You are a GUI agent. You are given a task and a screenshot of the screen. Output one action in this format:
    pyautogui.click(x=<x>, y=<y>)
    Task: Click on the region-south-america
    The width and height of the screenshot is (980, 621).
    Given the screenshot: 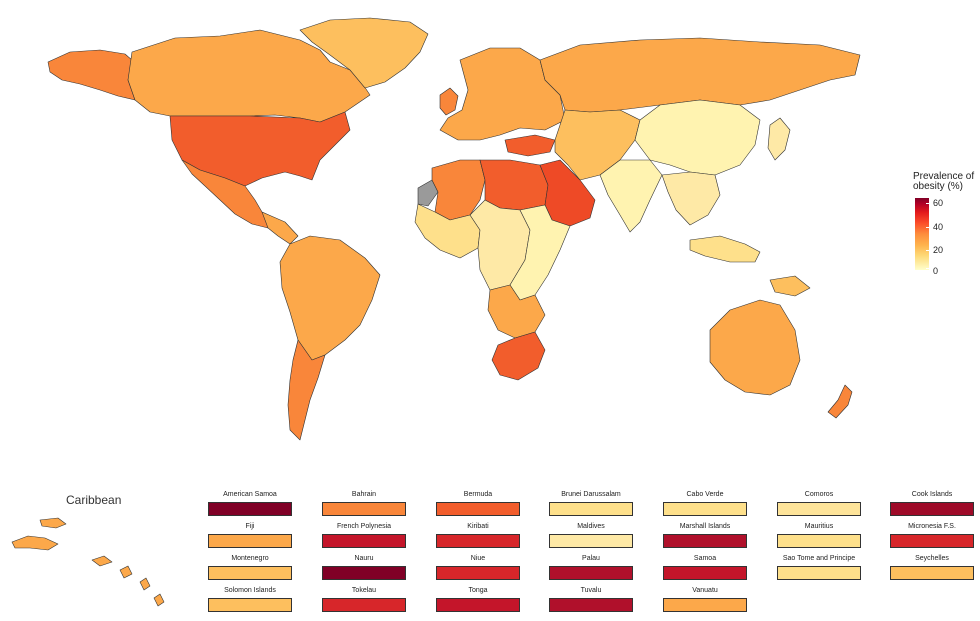 What is the action you would take?
    pyautogui.click(x=330, y=298)
    